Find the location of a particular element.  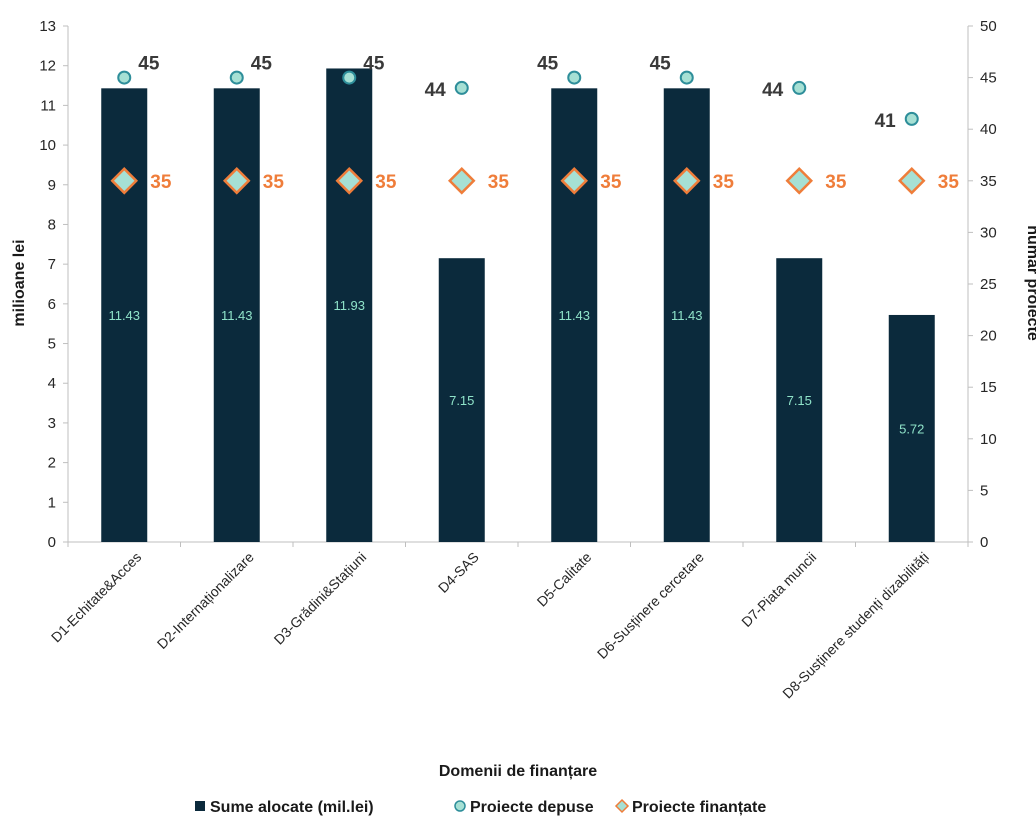

x-tick-label: D4-SAS is located at coordinates (458, 572).